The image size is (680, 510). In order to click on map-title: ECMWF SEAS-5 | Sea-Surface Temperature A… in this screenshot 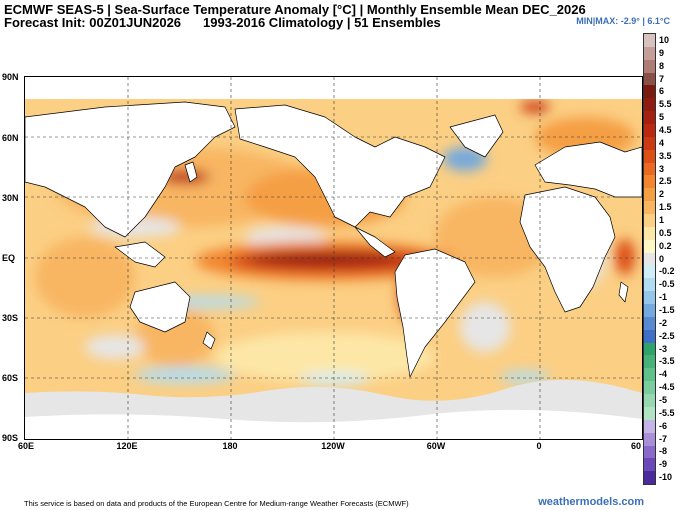, I will do `click(295, 9)`.